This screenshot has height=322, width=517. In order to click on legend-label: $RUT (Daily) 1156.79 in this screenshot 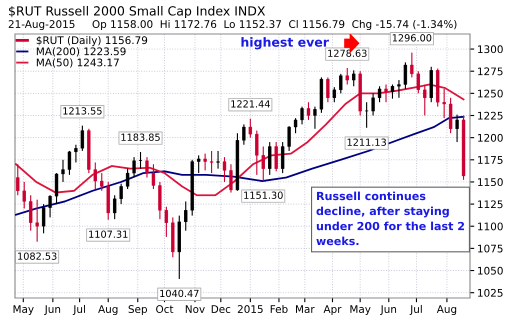, I will do `click(92, 41)`.